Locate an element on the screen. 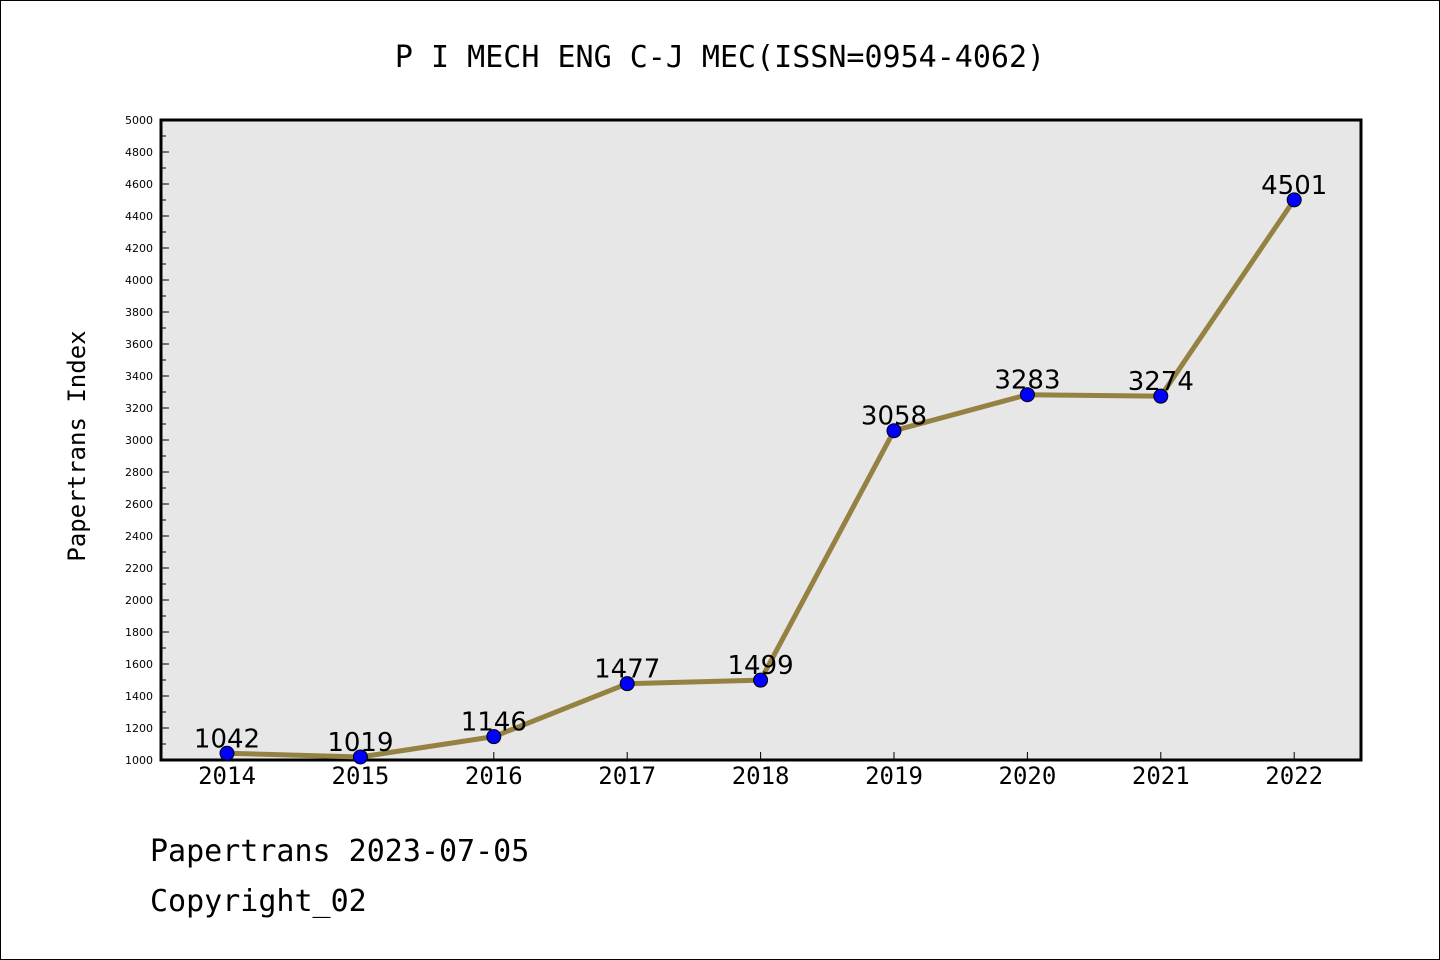 This screenshot has height=960, width=1440. y-tick-label: 5000 is located at coordinates (139, 120).